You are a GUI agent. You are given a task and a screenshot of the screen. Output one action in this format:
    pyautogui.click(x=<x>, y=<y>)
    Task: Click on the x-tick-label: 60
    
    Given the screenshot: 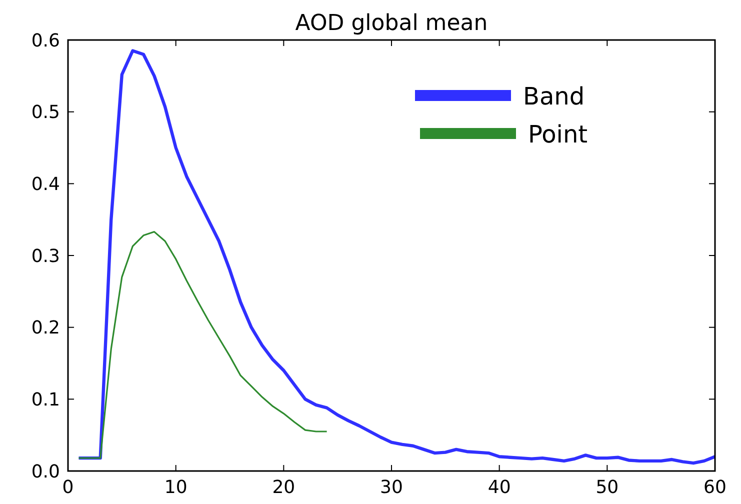 What is the action you would take?
    pyautogui.click(x=715, y=487)
    